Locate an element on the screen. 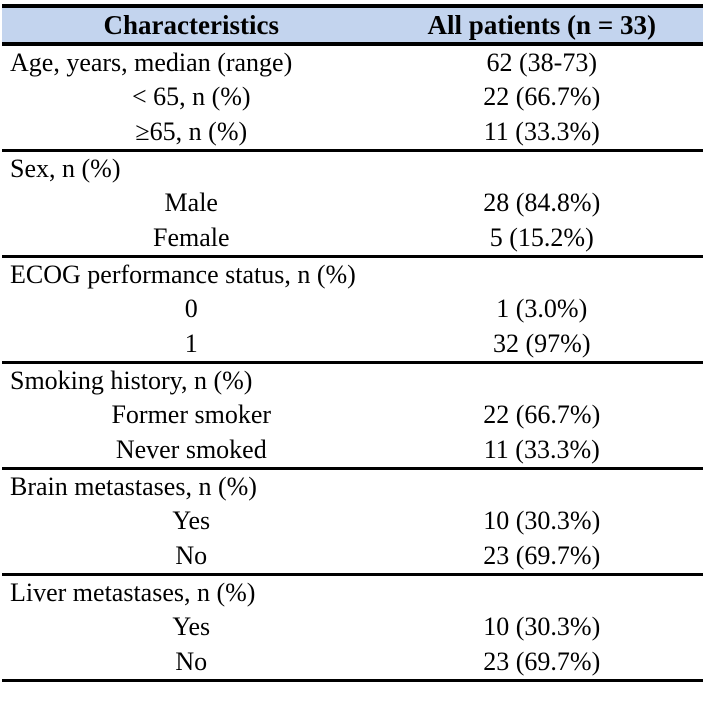  row-value: 28 (84.8%) is located at coordinates (542, 203).